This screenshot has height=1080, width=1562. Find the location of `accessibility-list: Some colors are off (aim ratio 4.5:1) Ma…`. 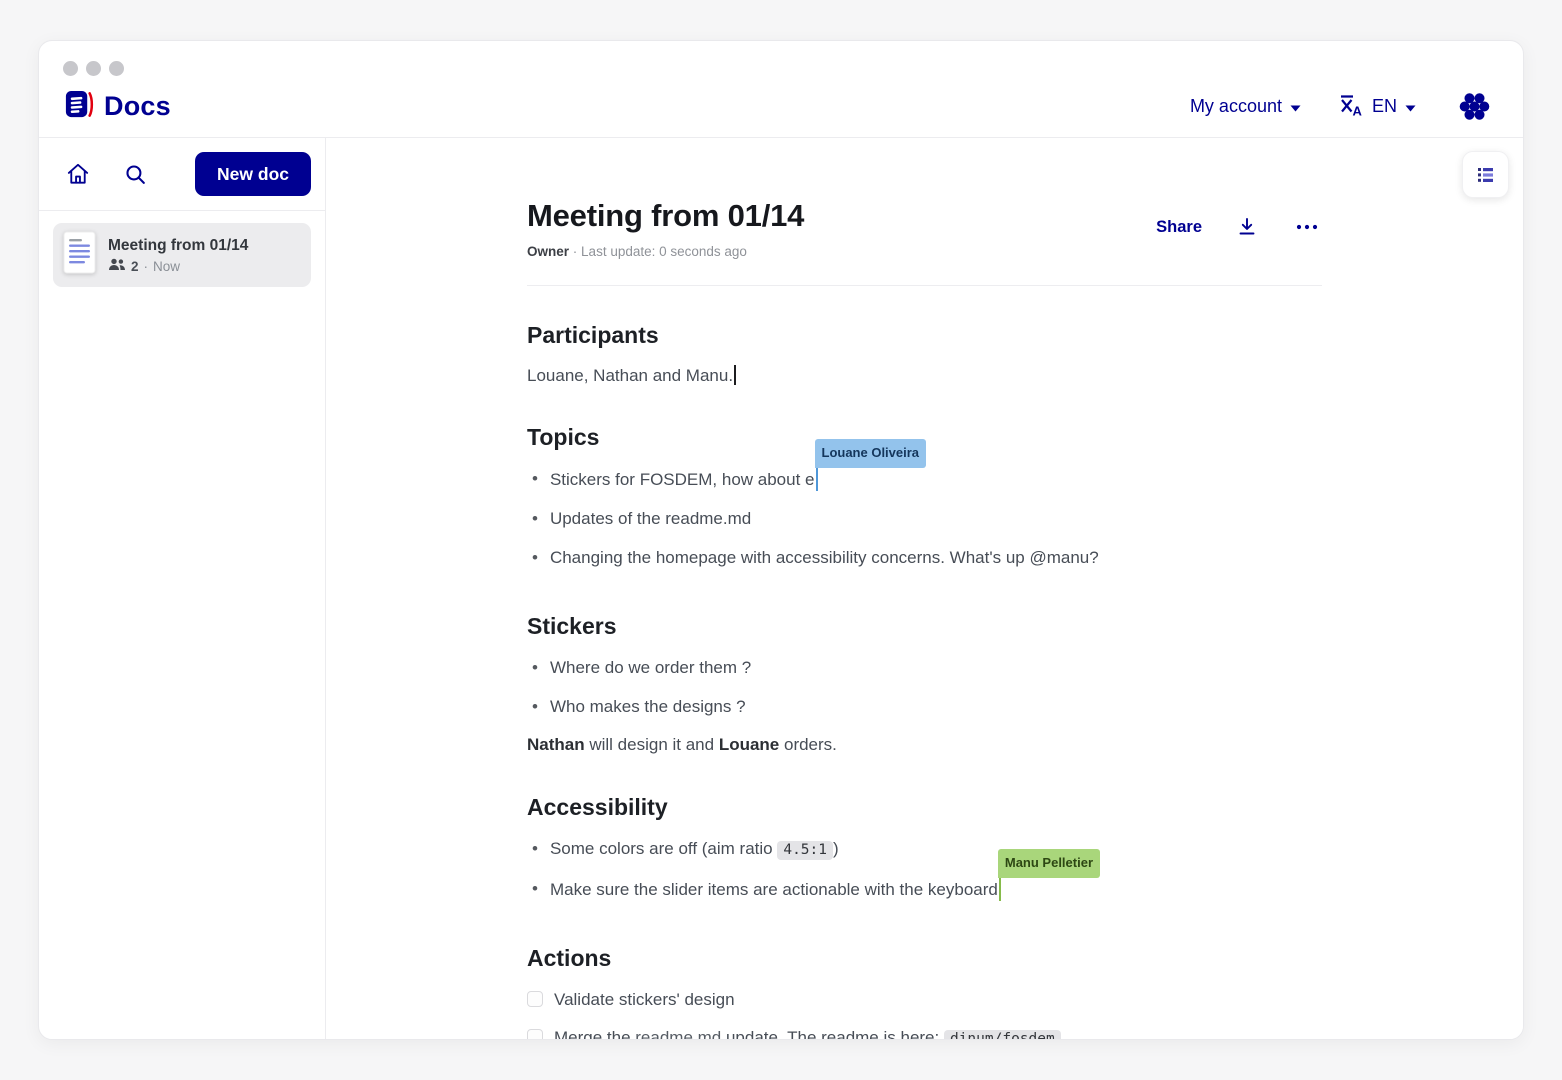

accessibility-list: Some colors are off (aim ratio 4.5:1) Ma… is located at coordinates (924, 869).